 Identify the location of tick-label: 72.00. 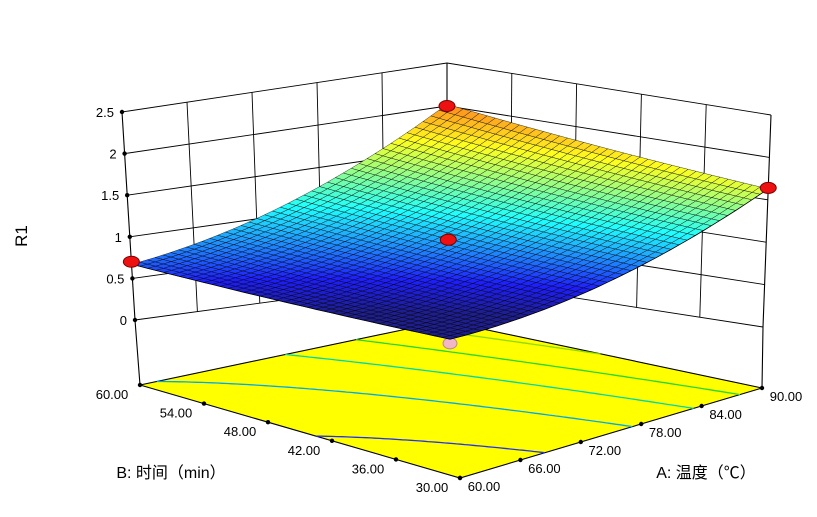
(605, 450).